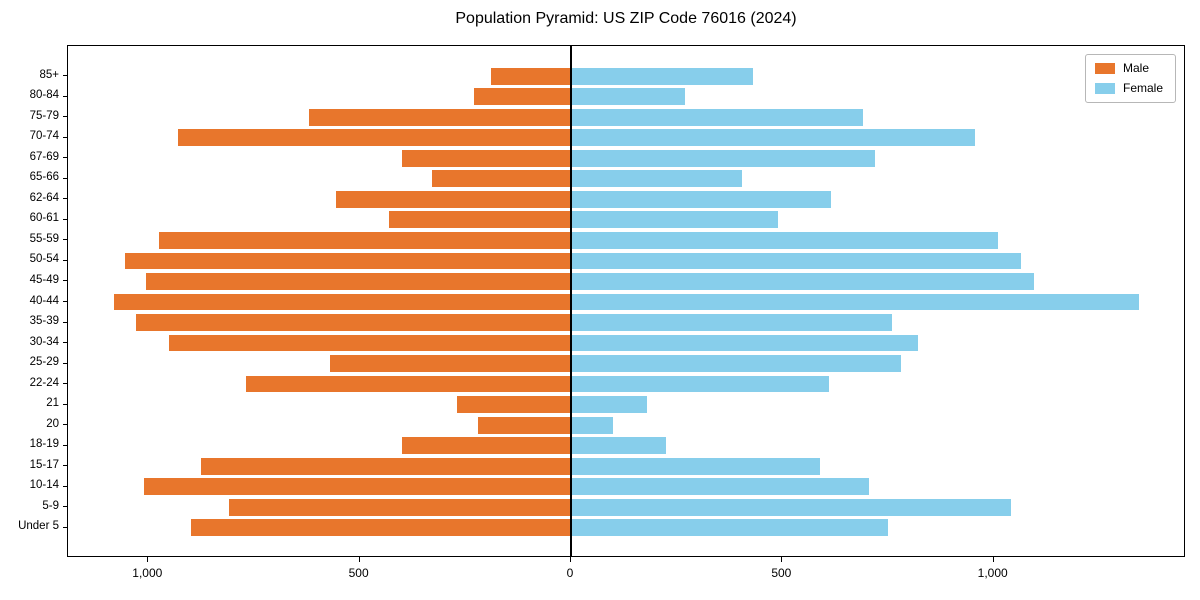  I want to click on y-tick-label: 35-39, so click(44, 321).